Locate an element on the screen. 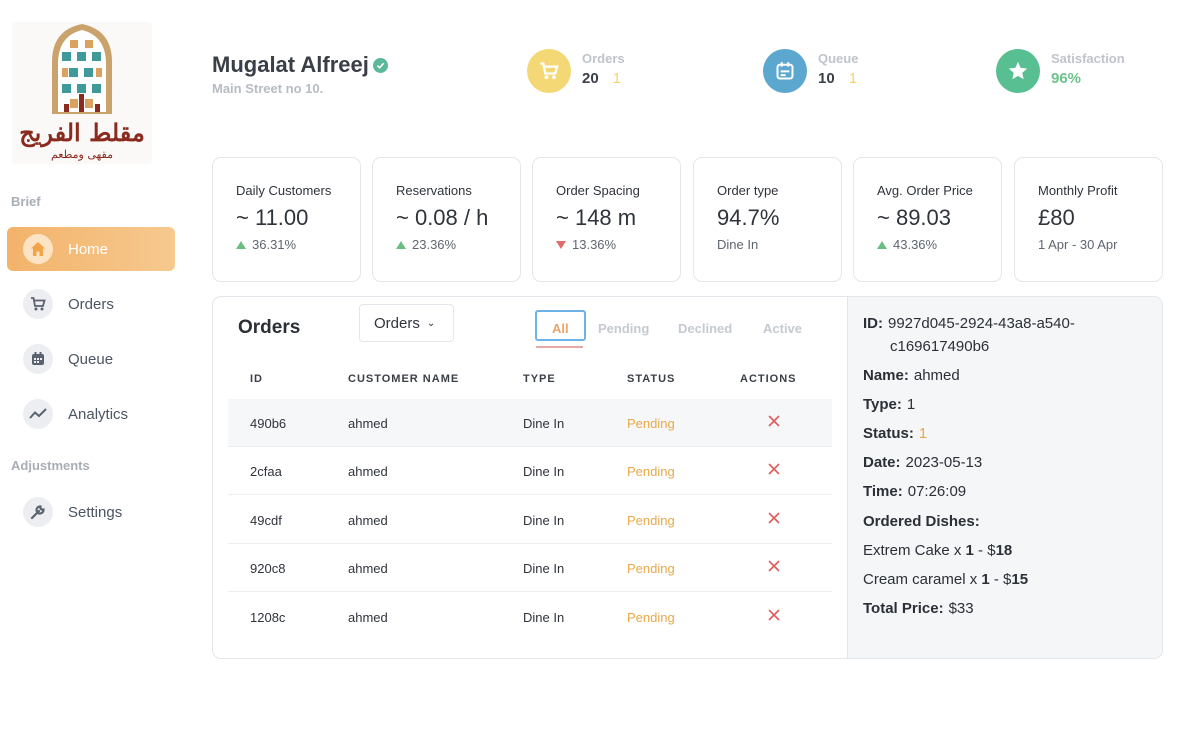  tab-focus-ring is located at coordinates (560, 325).